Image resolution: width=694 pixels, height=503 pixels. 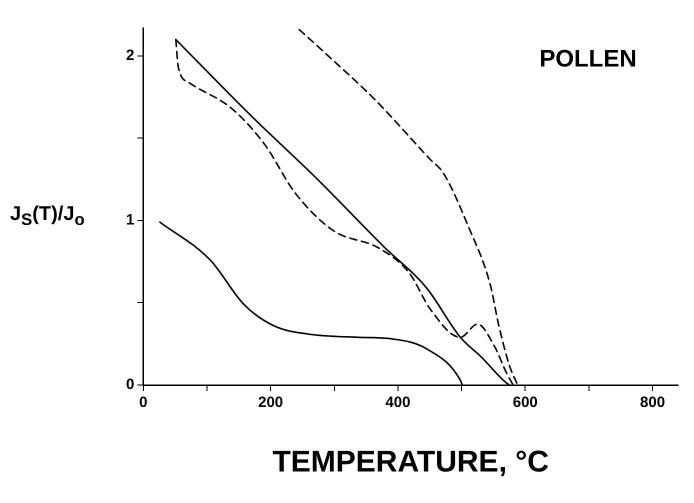 I want to click on x-tick-label: 800, so click(x=653, y=403).